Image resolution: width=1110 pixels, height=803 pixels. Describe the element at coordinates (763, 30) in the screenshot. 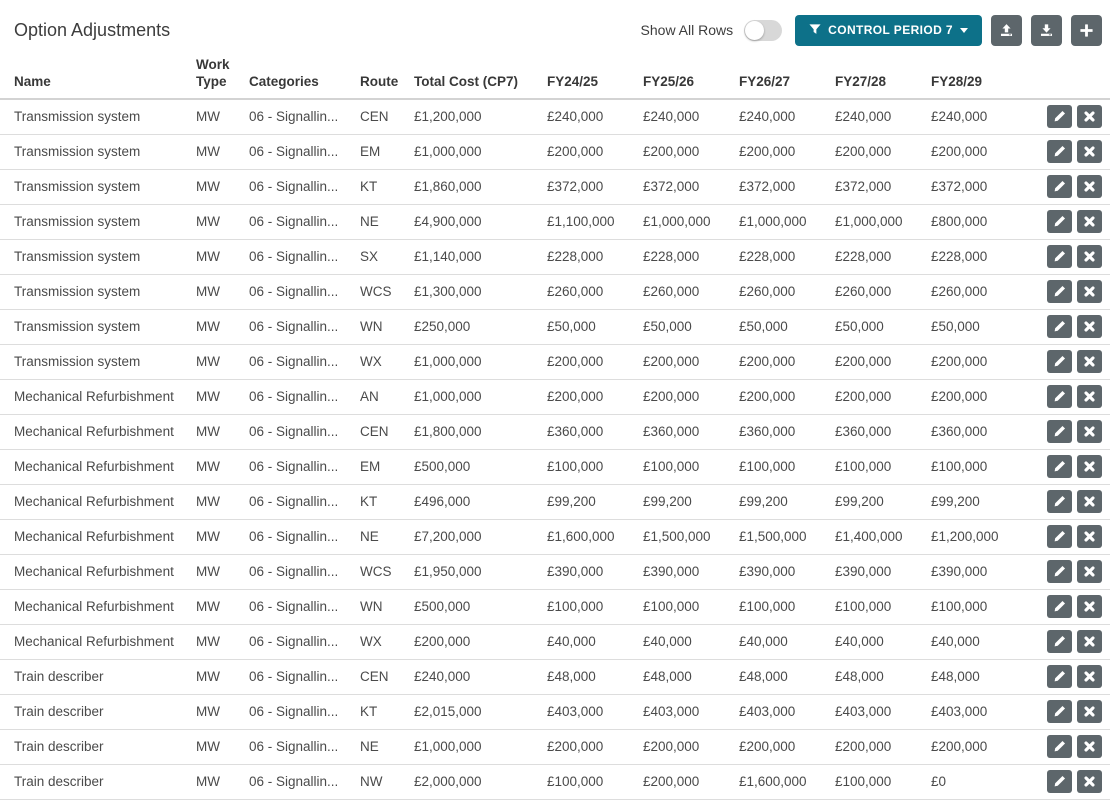

I see `show-all-rows-toggle` at that location.